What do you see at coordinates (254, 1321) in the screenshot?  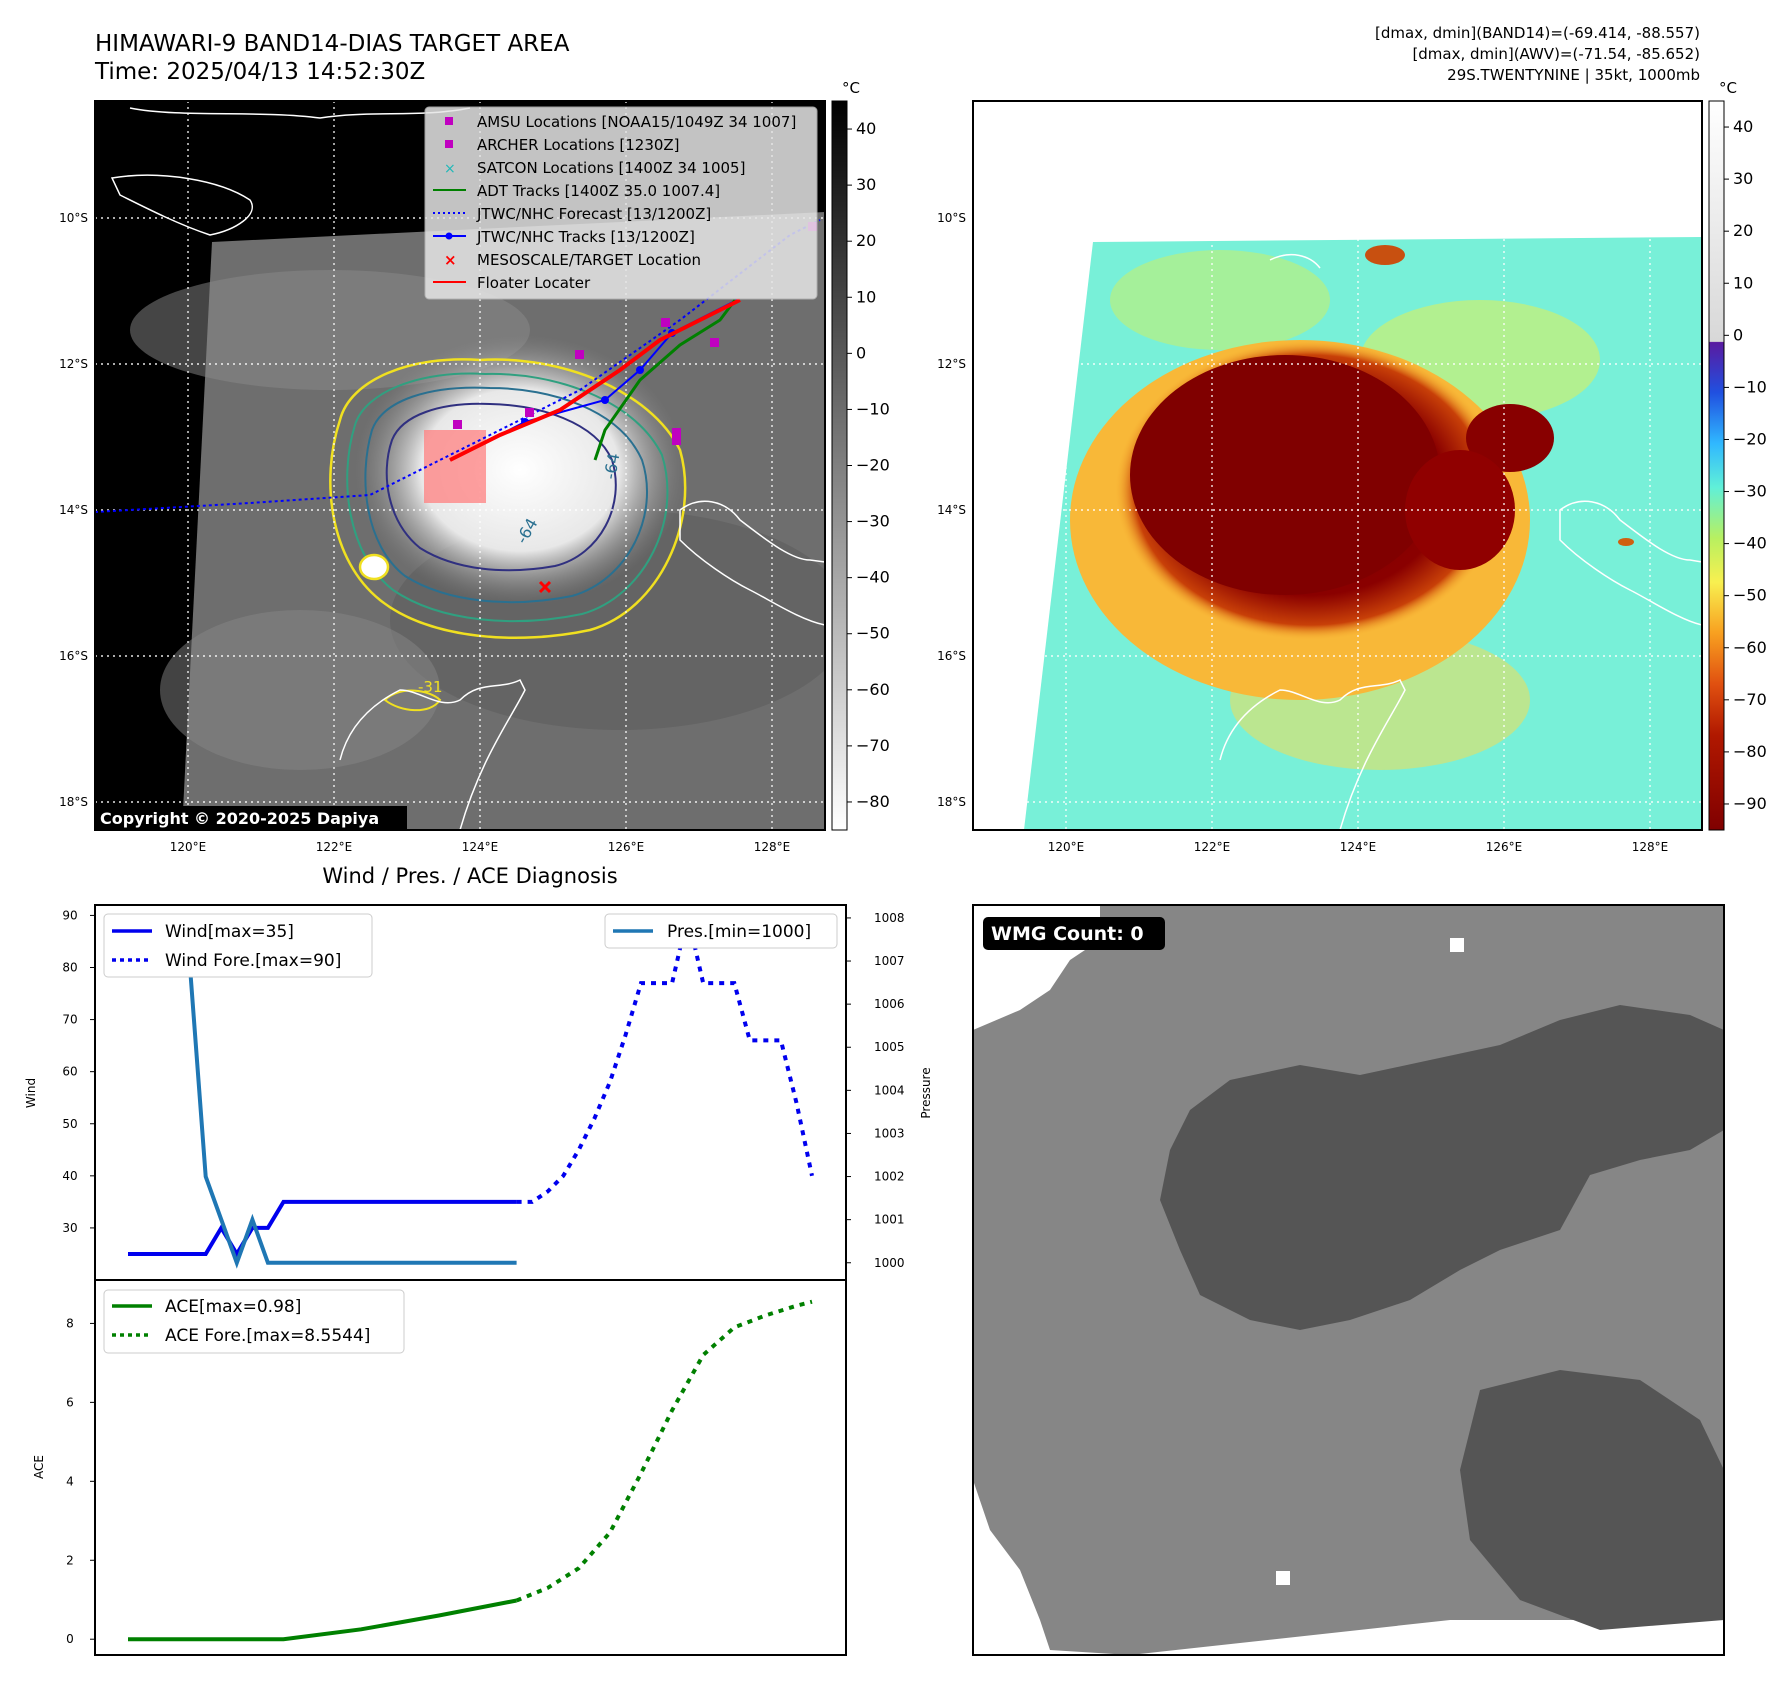 I see `ace-legend: ACE[max=0.98] ACE Fore.[max=8.5544]` at bounding box center [254, 1321].